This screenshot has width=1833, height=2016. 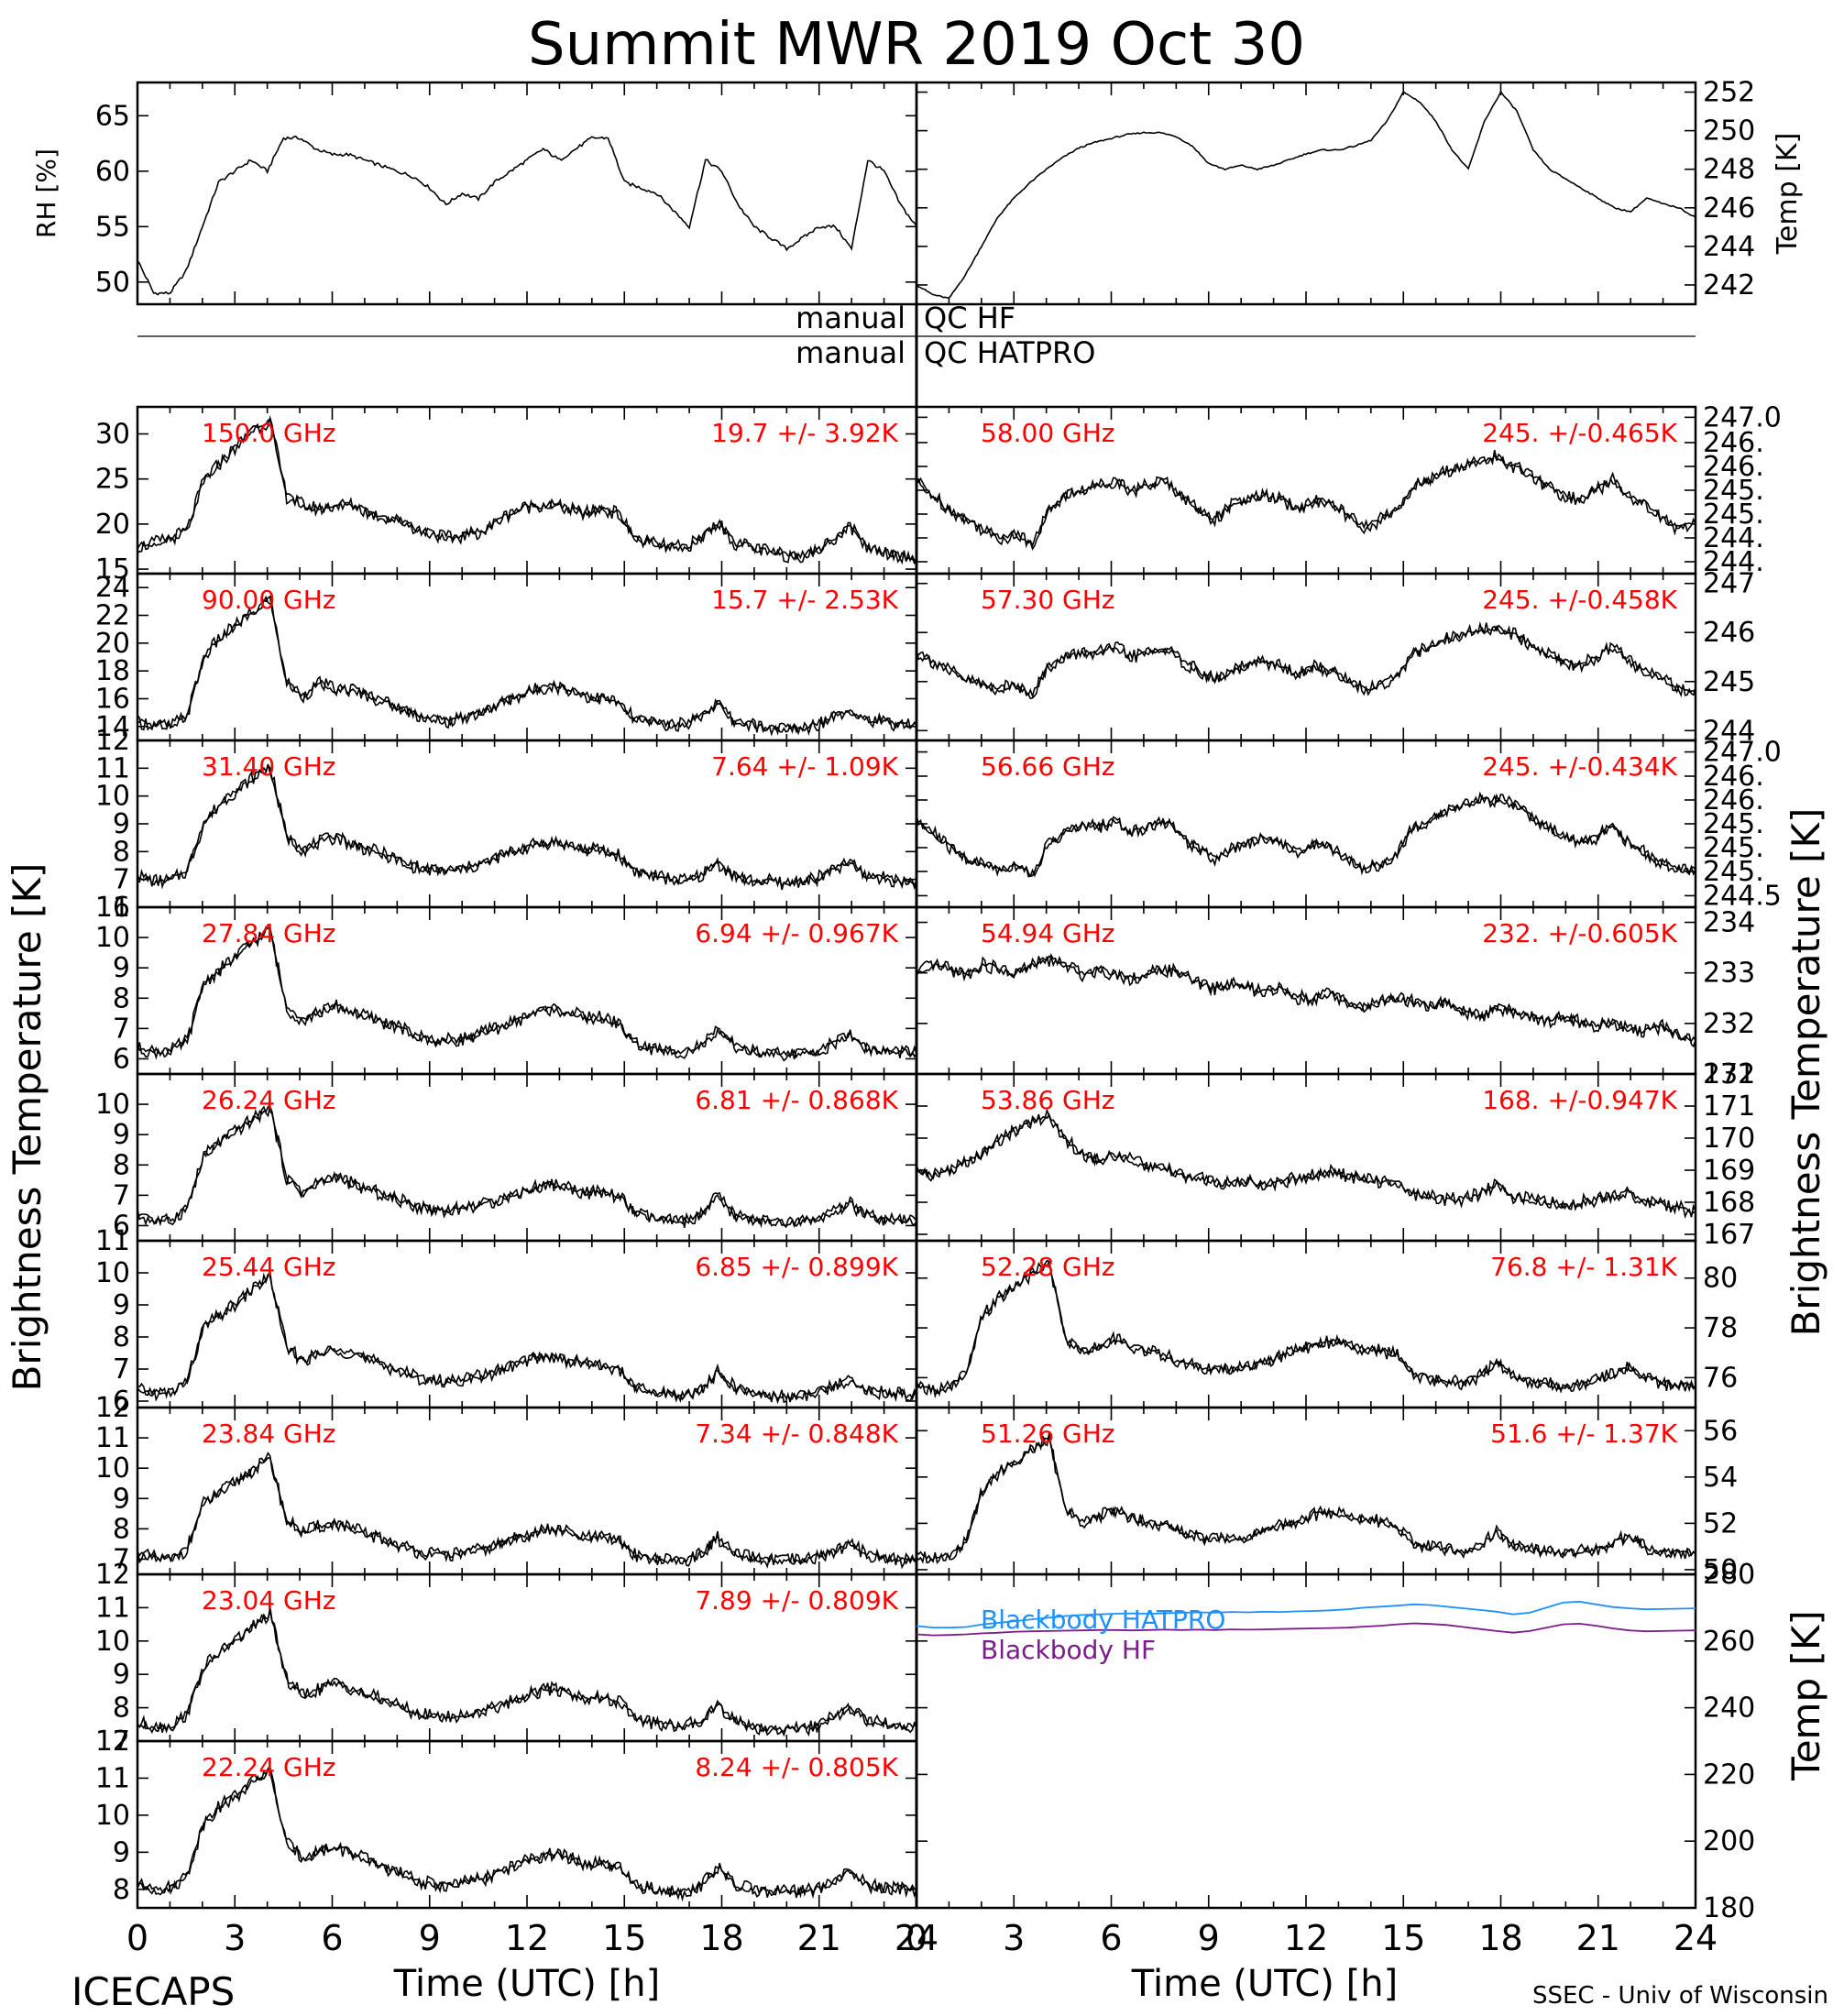 What do you see at coordinates (1729, 1074) in the screenshot?
I see `y-tick-label: 172` at bounding box center [1729, 1074].